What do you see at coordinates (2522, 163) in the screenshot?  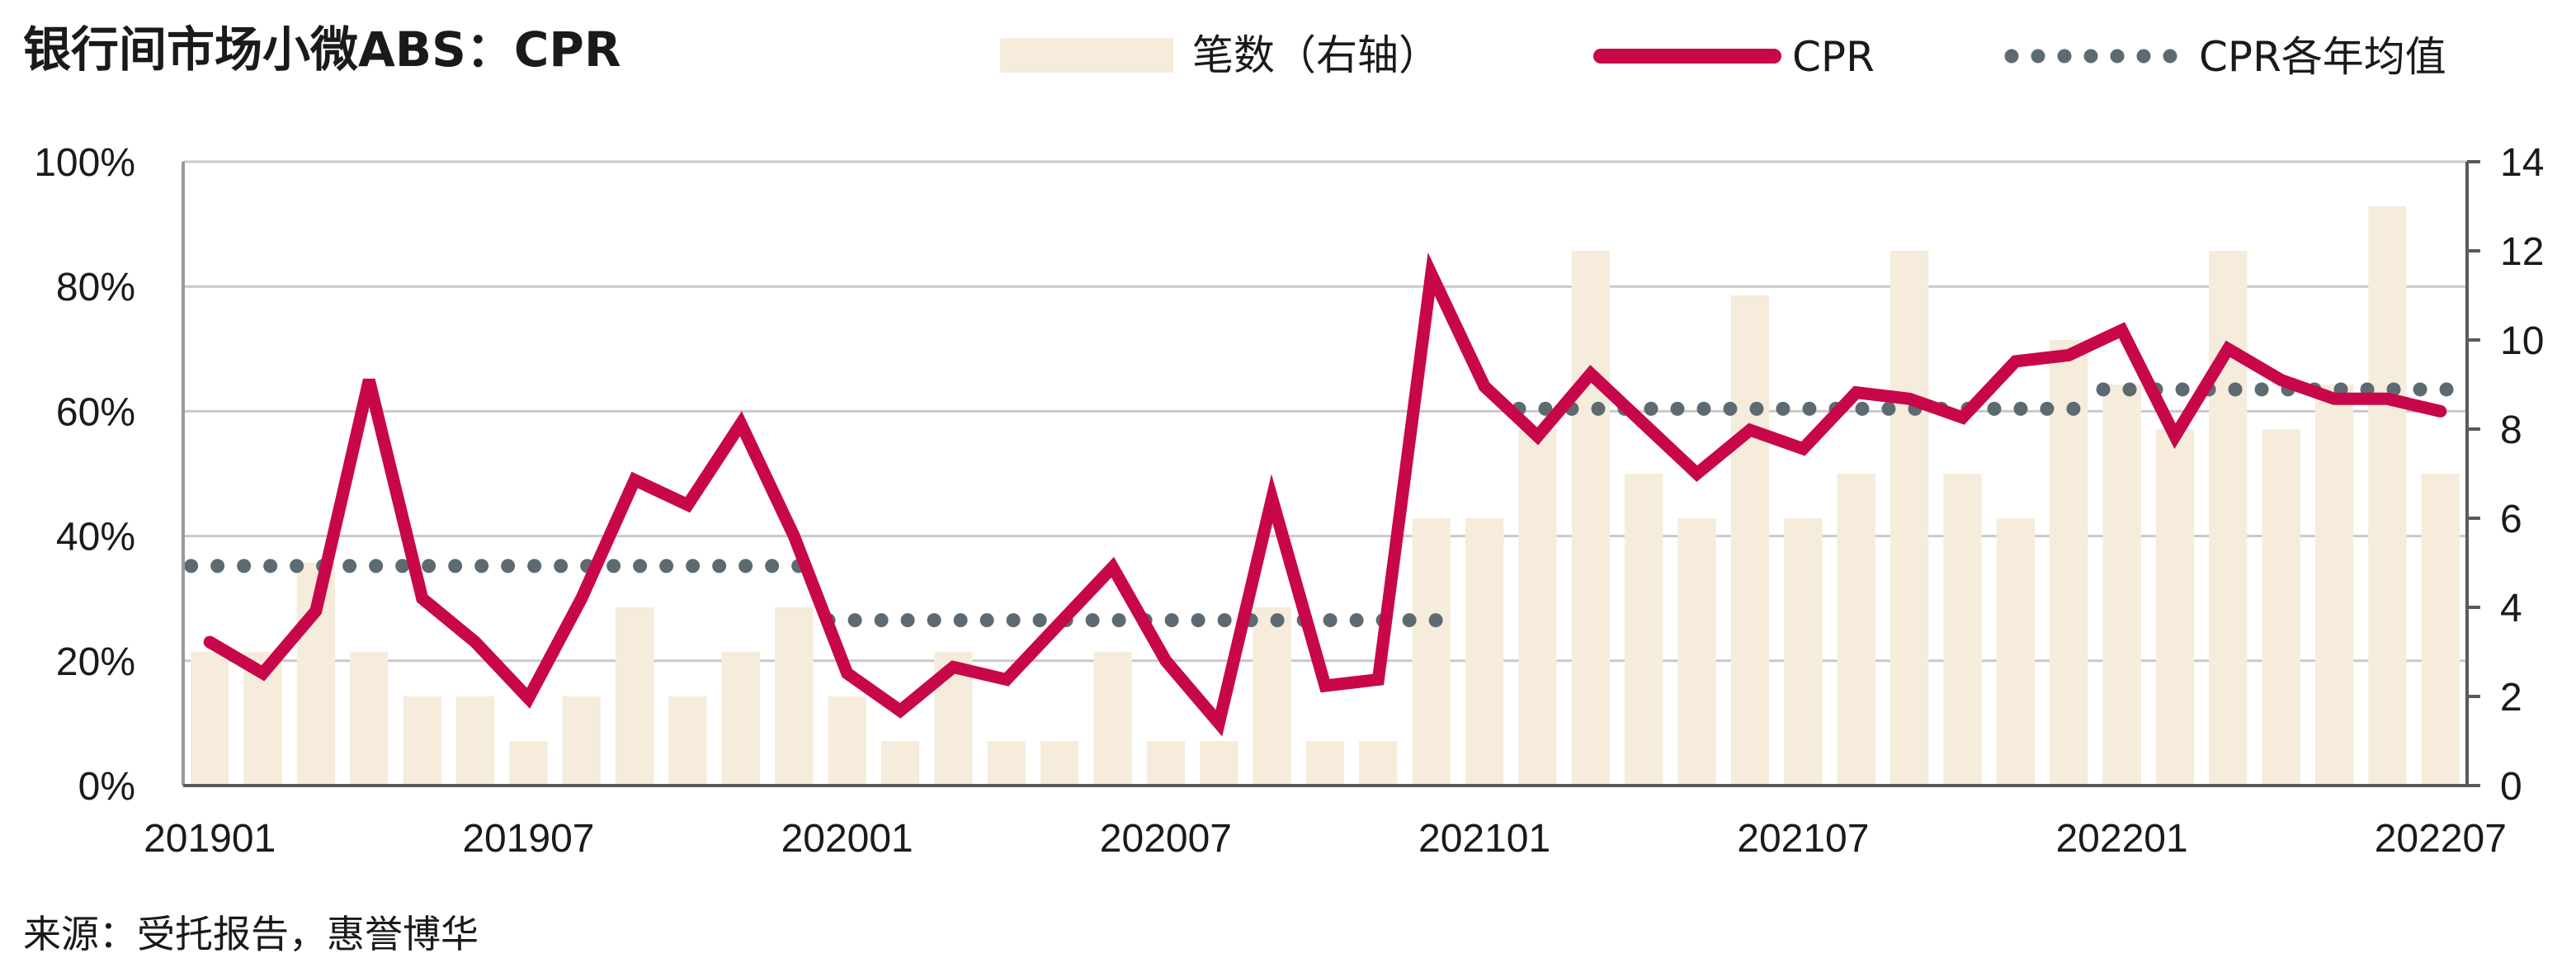 I see `y-right-tick-label: 14` at bounding box center [2522, 163].